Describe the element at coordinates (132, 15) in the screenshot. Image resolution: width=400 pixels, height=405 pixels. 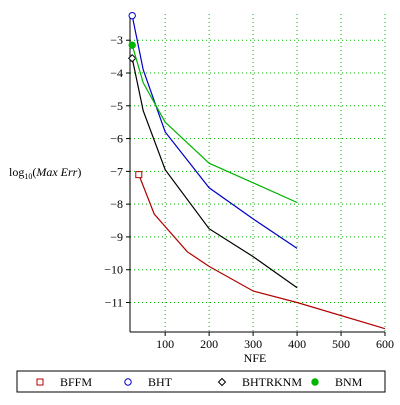
I see `marker-bht` at that location.